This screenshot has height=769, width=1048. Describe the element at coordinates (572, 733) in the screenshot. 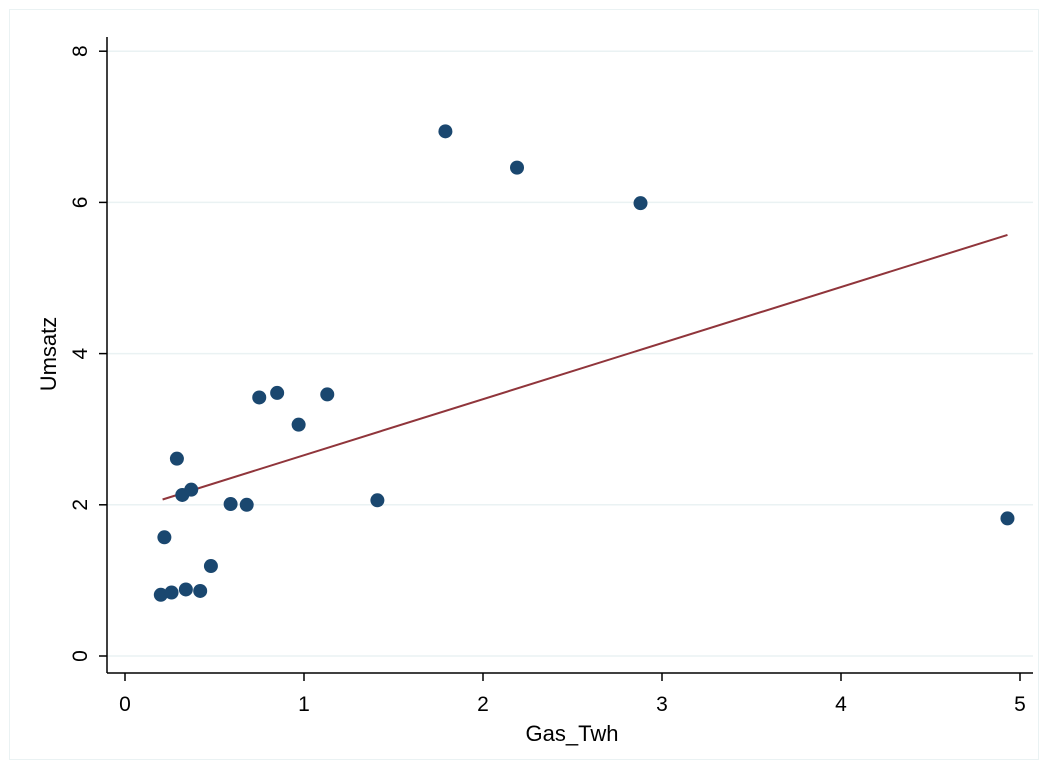

I see `x-axis-title: Gas_Twh` at that location.